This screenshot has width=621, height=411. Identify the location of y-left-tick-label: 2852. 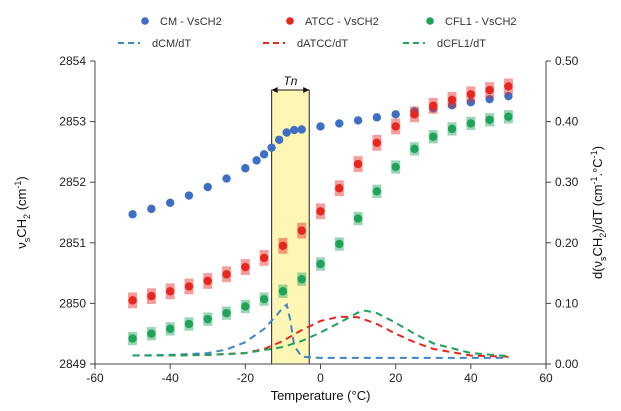
(72, 182).